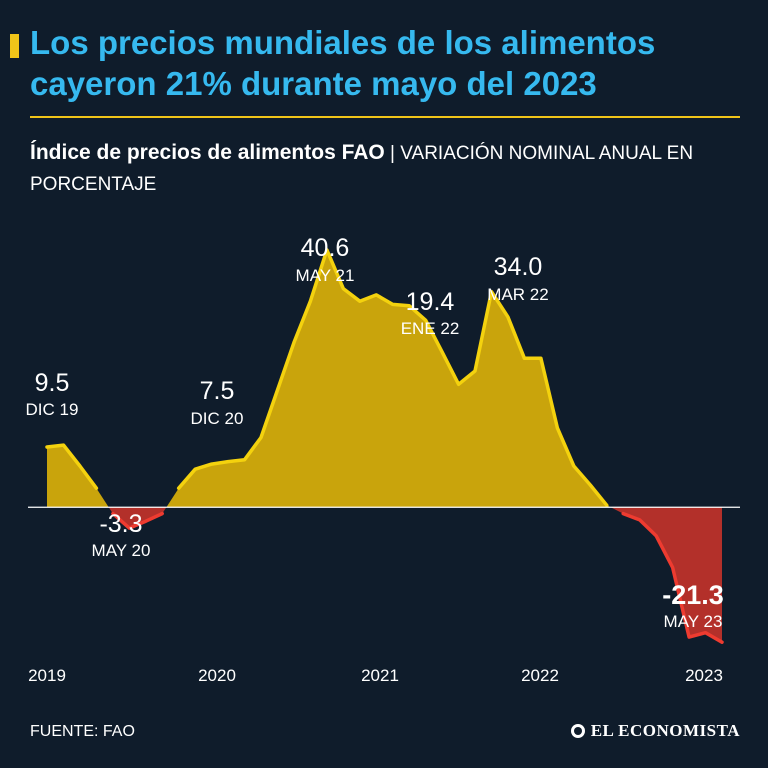 The height and width of the screenshot is (768, 768). What do you see at coordinates (693, 621) in the screenshot?
I see `annotation-label: MAY 23` at bounding box center [693, 621].